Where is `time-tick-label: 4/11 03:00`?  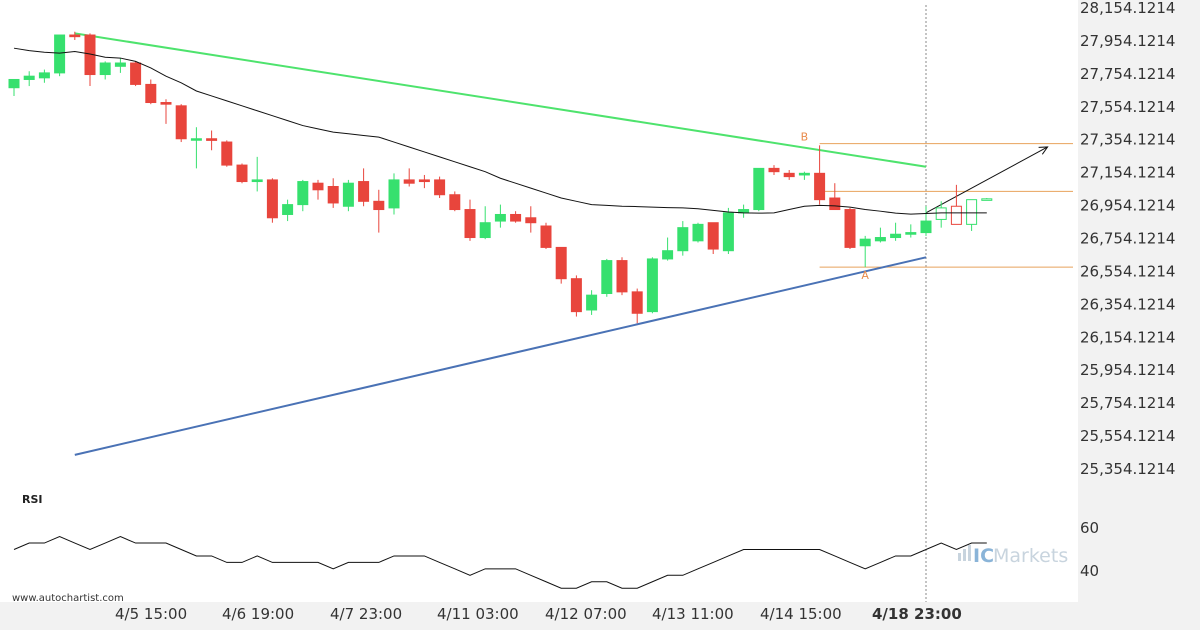
time-tick-label: 4/11 03:00 is located at coordinates (478, 614).